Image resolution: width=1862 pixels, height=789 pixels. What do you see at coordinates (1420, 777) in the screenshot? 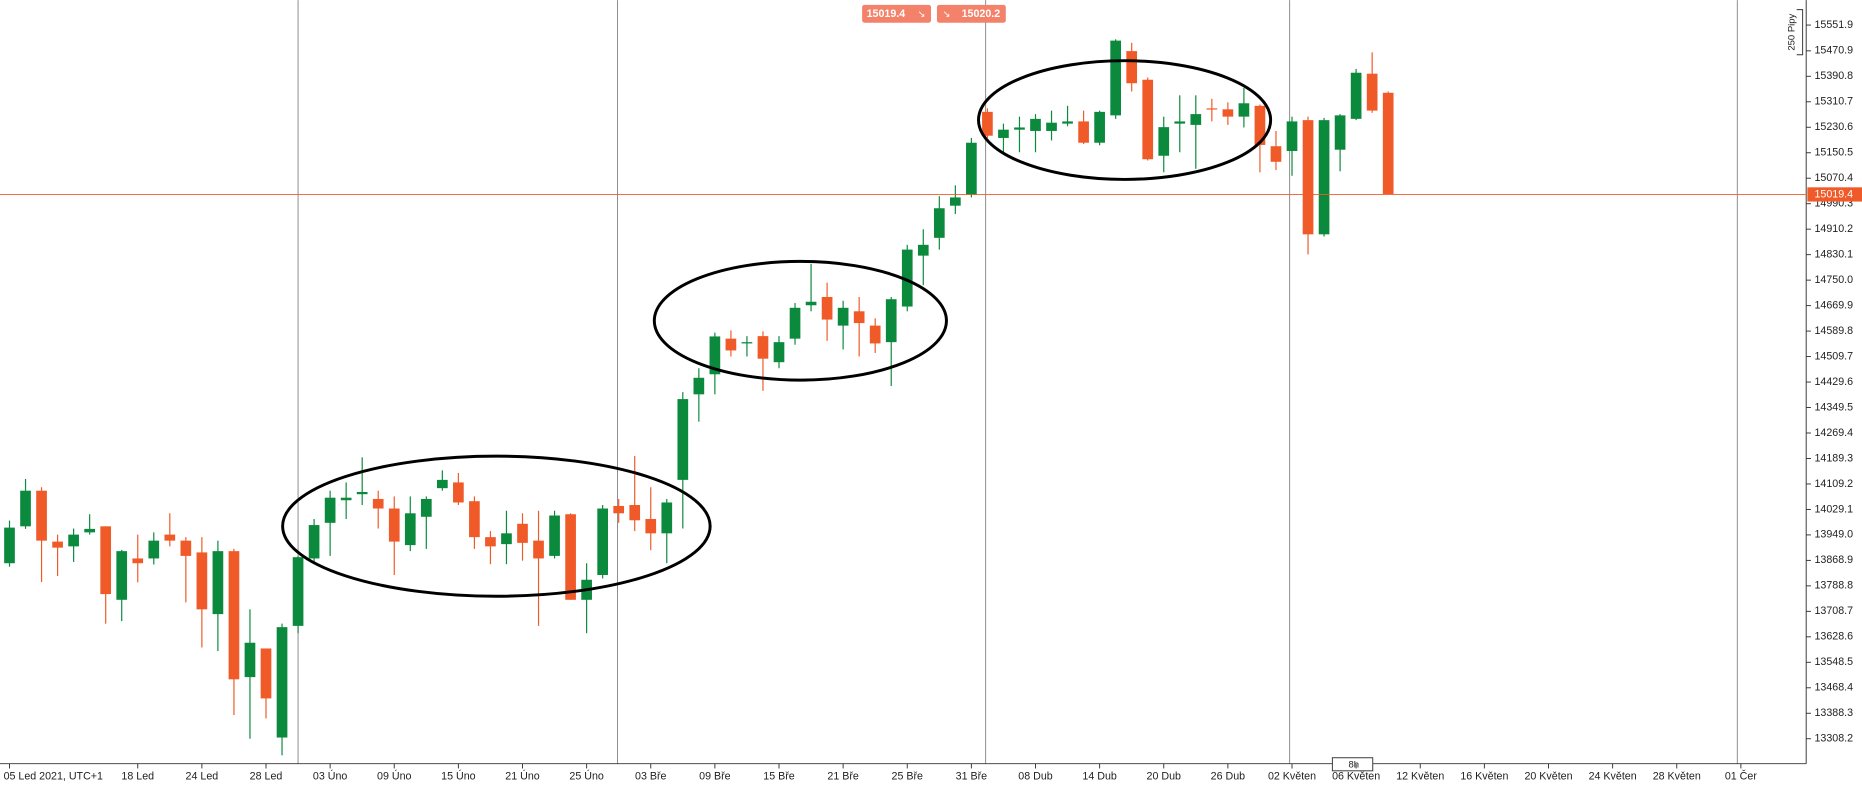
I see `x-tick-label: 12 Květen` at bounding box center [1420, 777].